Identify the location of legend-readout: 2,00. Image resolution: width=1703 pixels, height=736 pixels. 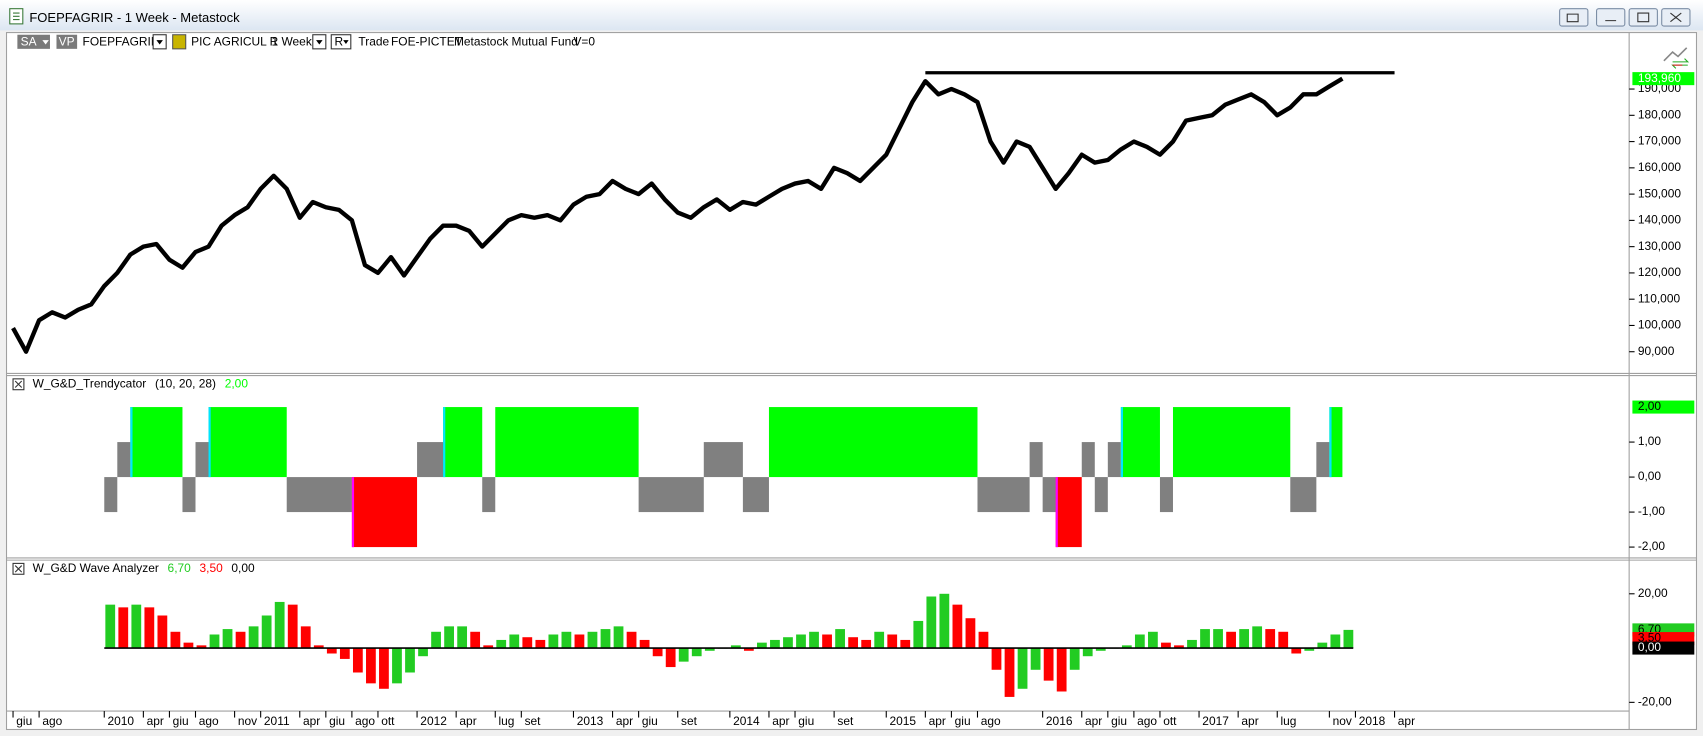
(237, 383).